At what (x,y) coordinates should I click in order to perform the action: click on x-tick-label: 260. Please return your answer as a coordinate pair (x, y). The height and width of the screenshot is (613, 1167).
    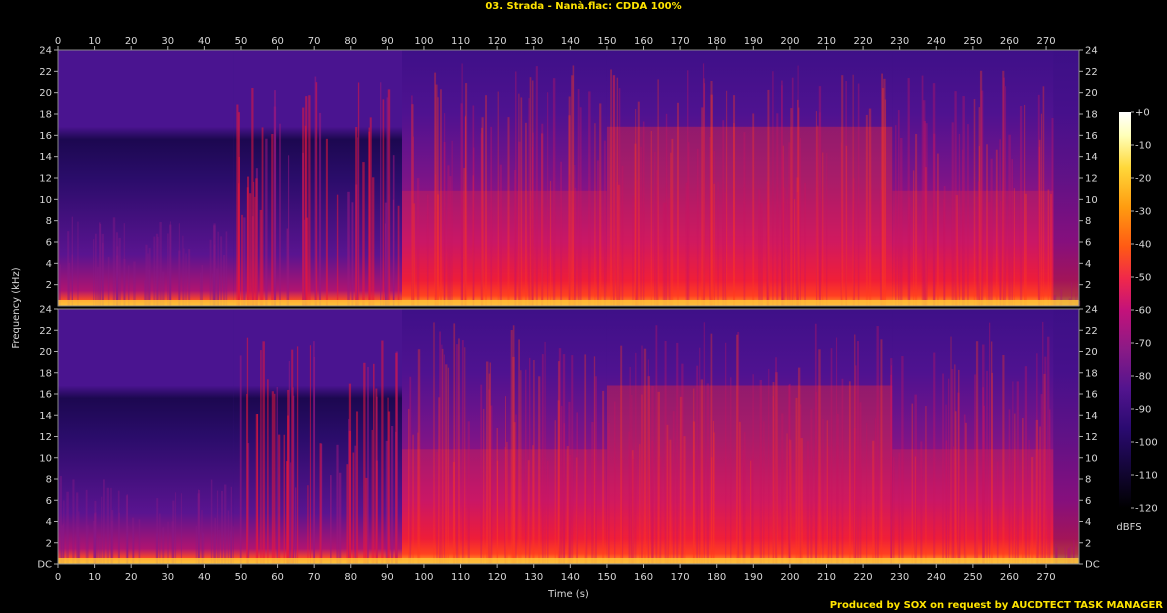
    Looking at the image, I should click on (1009, 41).